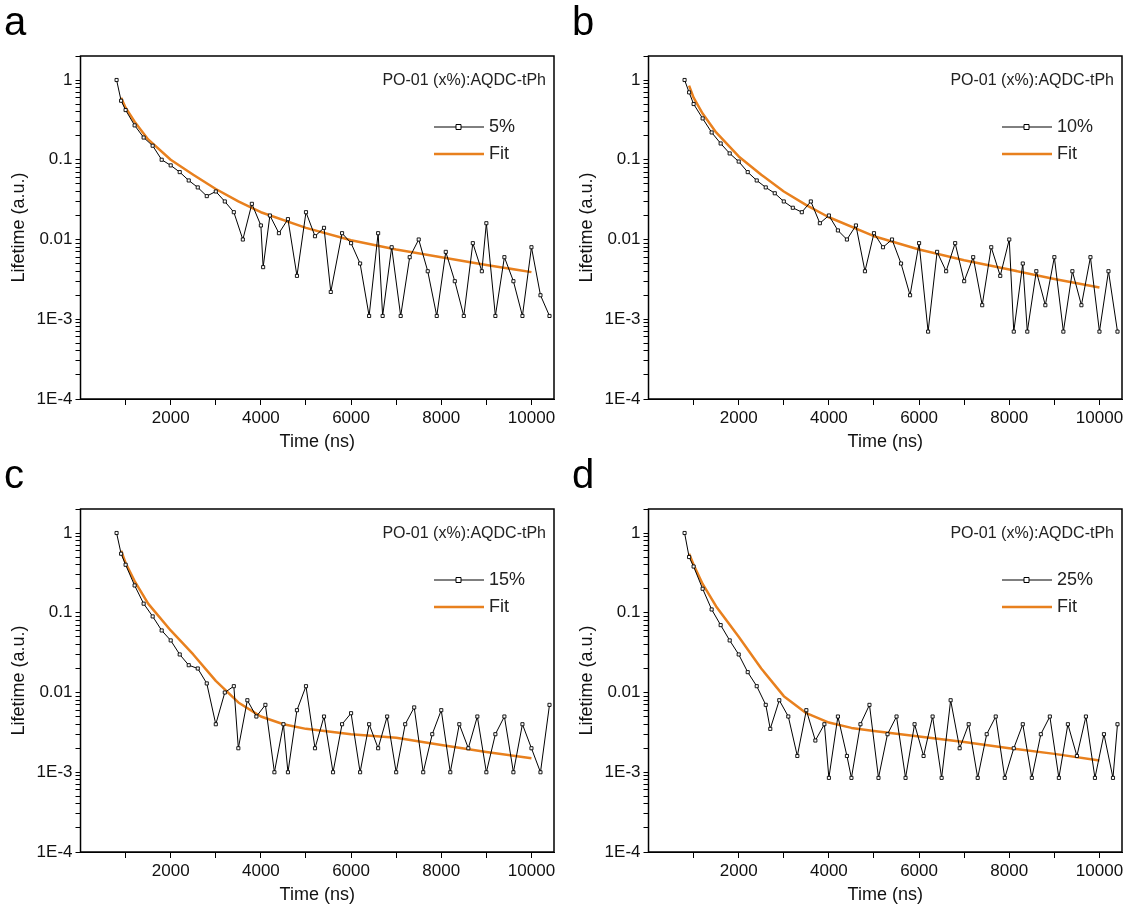 The width and height of the screenshot is (1137, 907). I want to click on legend-label: 15%, so click(507, 578).